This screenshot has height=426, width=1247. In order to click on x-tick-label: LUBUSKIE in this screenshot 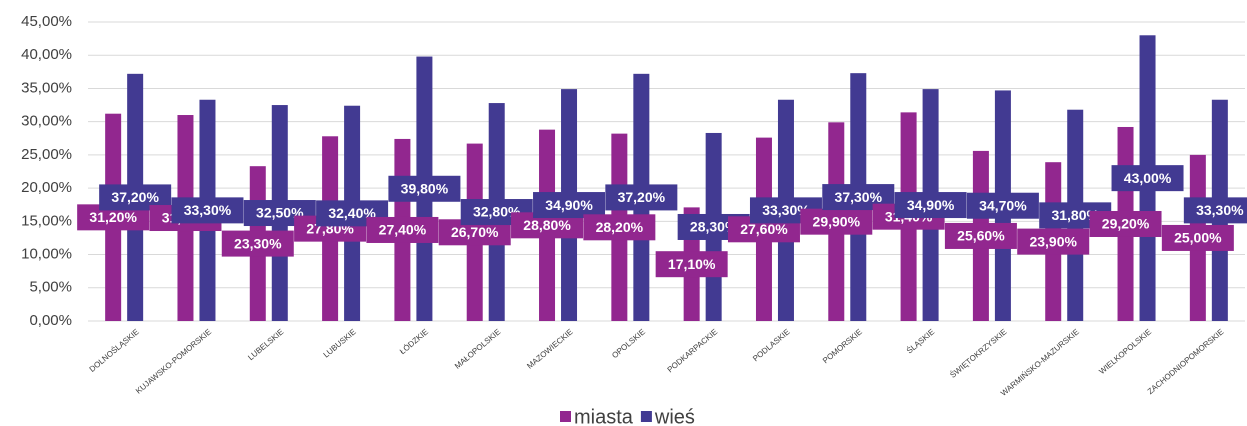, I will do `click(340, 343)`.